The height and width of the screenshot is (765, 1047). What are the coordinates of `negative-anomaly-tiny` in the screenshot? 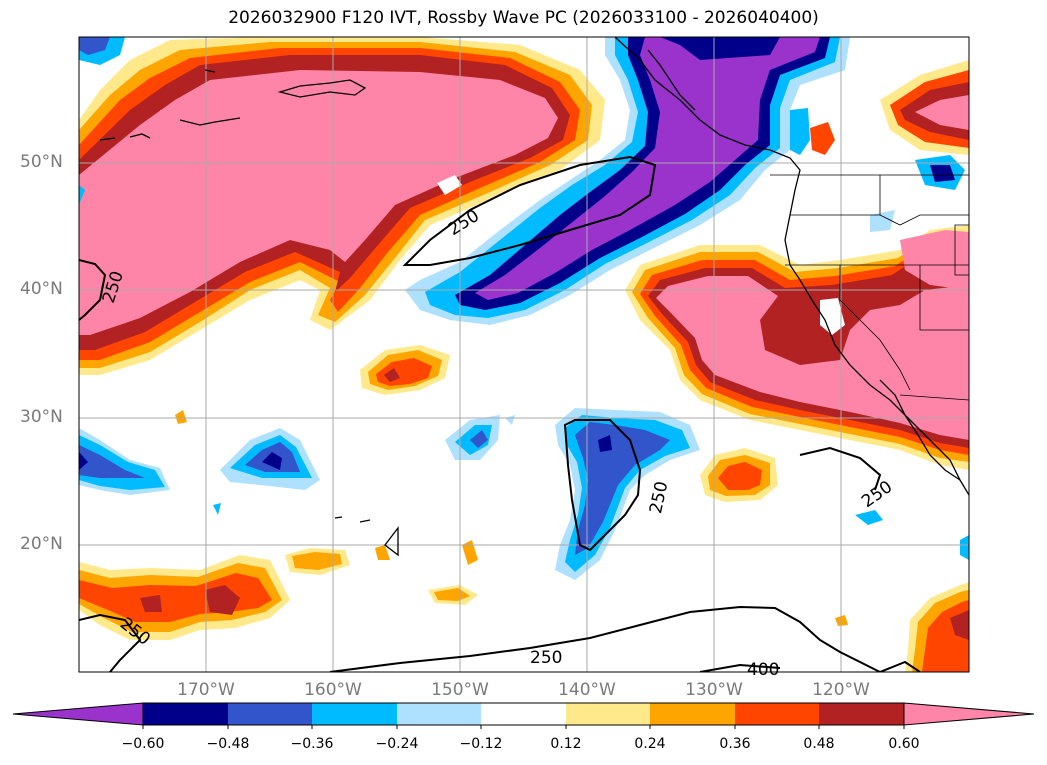 It's located at (217, 509).